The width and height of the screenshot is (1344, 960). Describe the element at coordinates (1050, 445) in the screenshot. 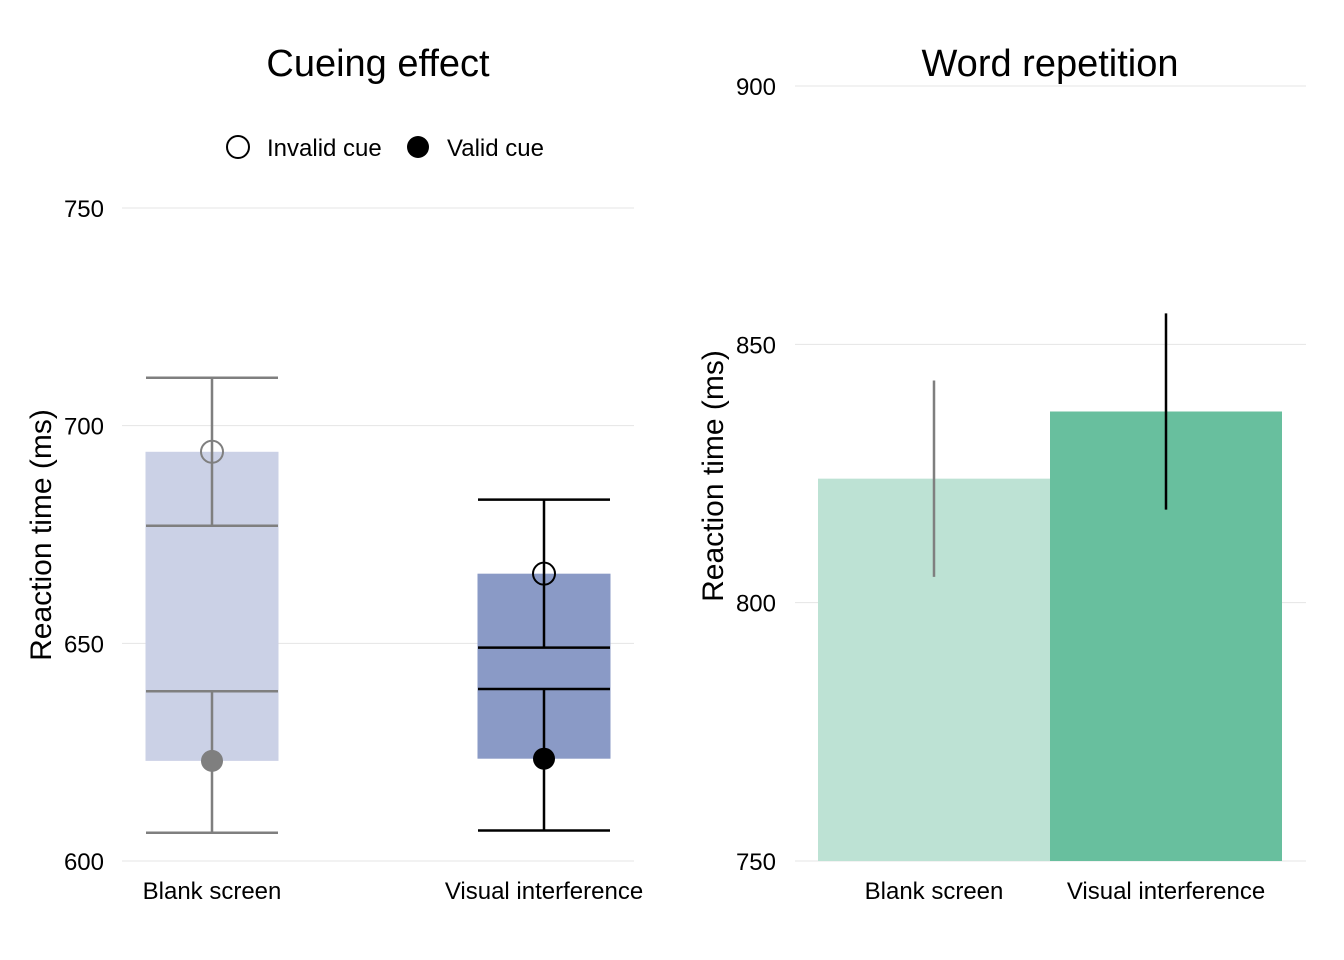

I see `repetition-error-bars` at that location.